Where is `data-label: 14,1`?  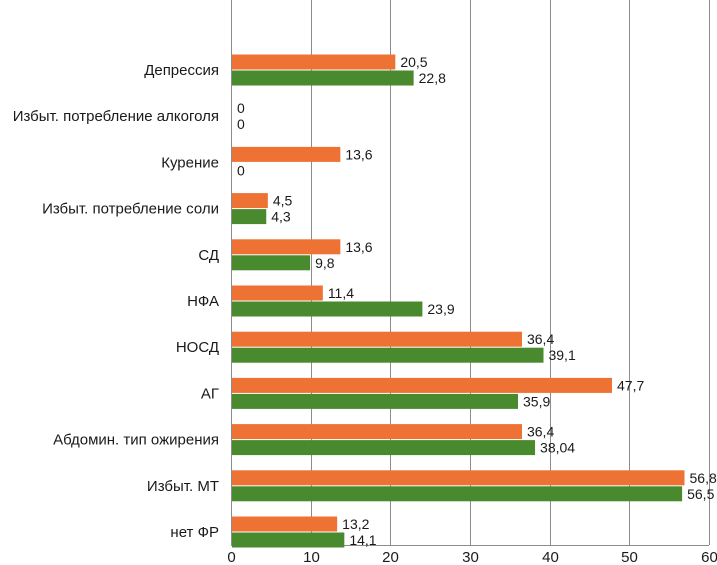
data-label: 14,1 is located at coordinates (362, 540).